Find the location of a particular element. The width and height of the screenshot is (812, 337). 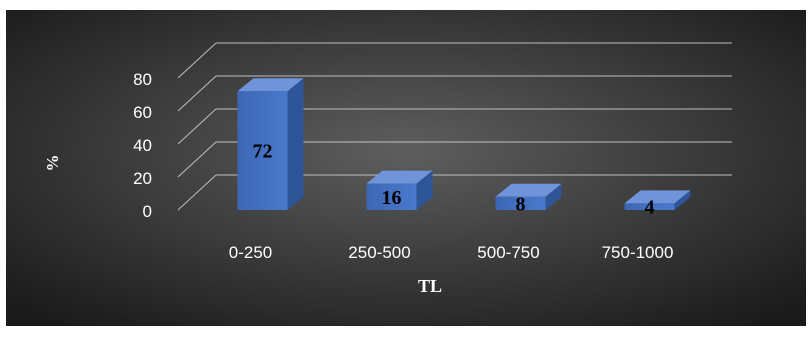

y-tick-label-0: 0 is located at coordinates (147, 211).